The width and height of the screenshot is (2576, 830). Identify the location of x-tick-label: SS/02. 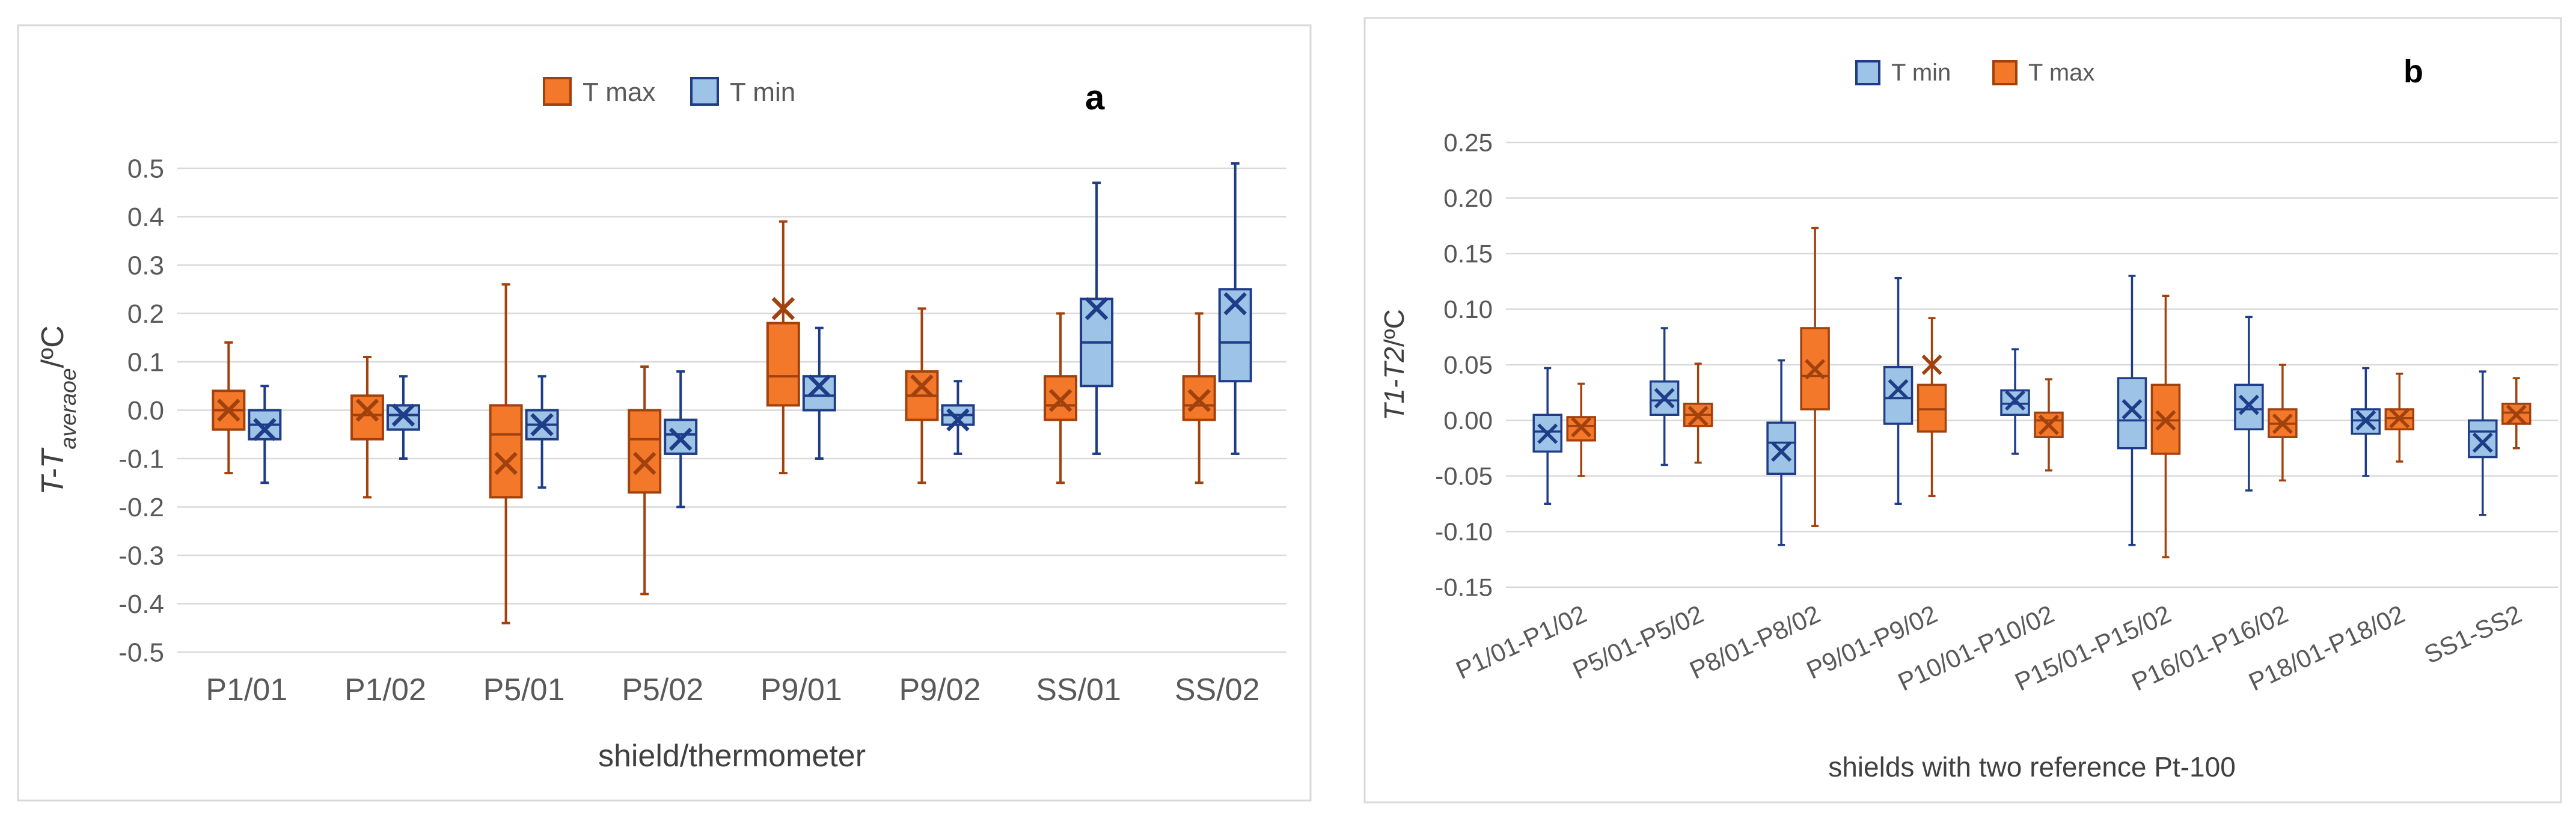
(1217, 690).